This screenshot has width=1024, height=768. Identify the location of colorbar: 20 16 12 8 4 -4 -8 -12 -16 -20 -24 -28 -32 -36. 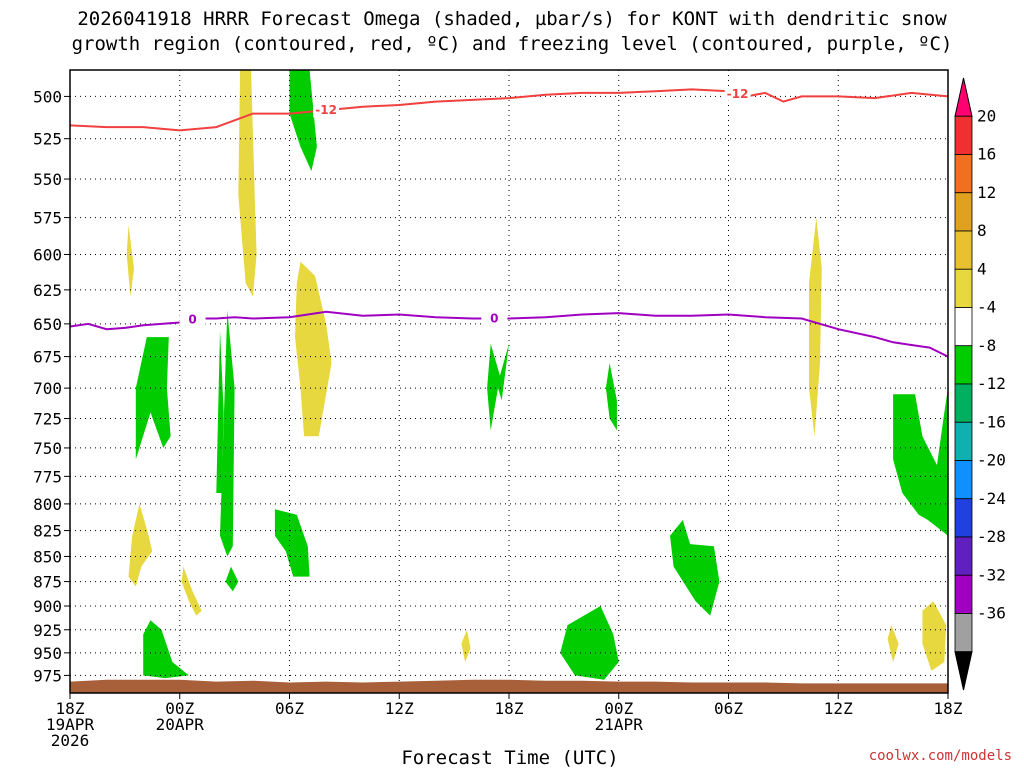
(980, 384).